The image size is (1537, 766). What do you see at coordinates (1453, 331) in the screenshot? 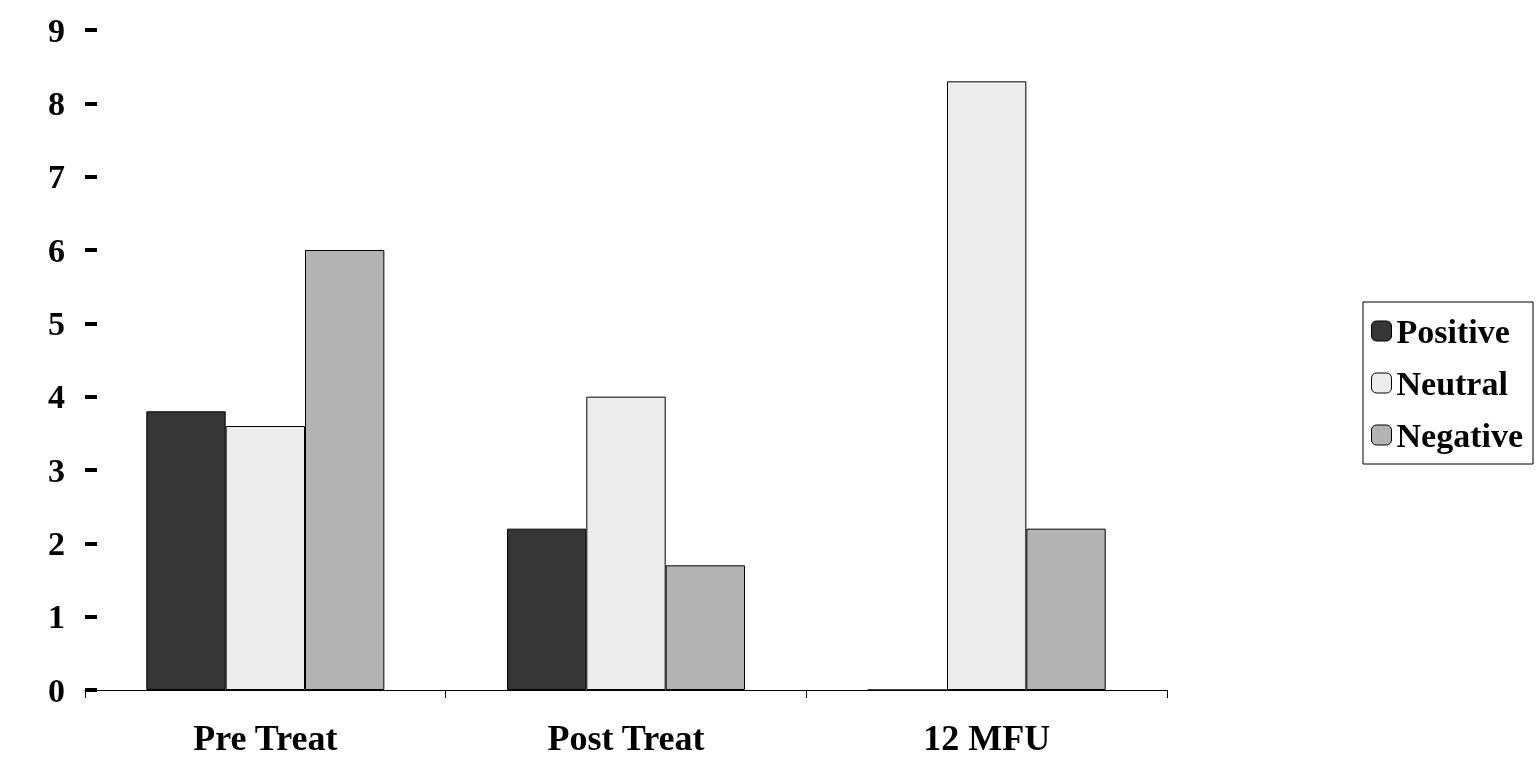
I see `legend-label: Positive` at bounding box center [1453, 331].